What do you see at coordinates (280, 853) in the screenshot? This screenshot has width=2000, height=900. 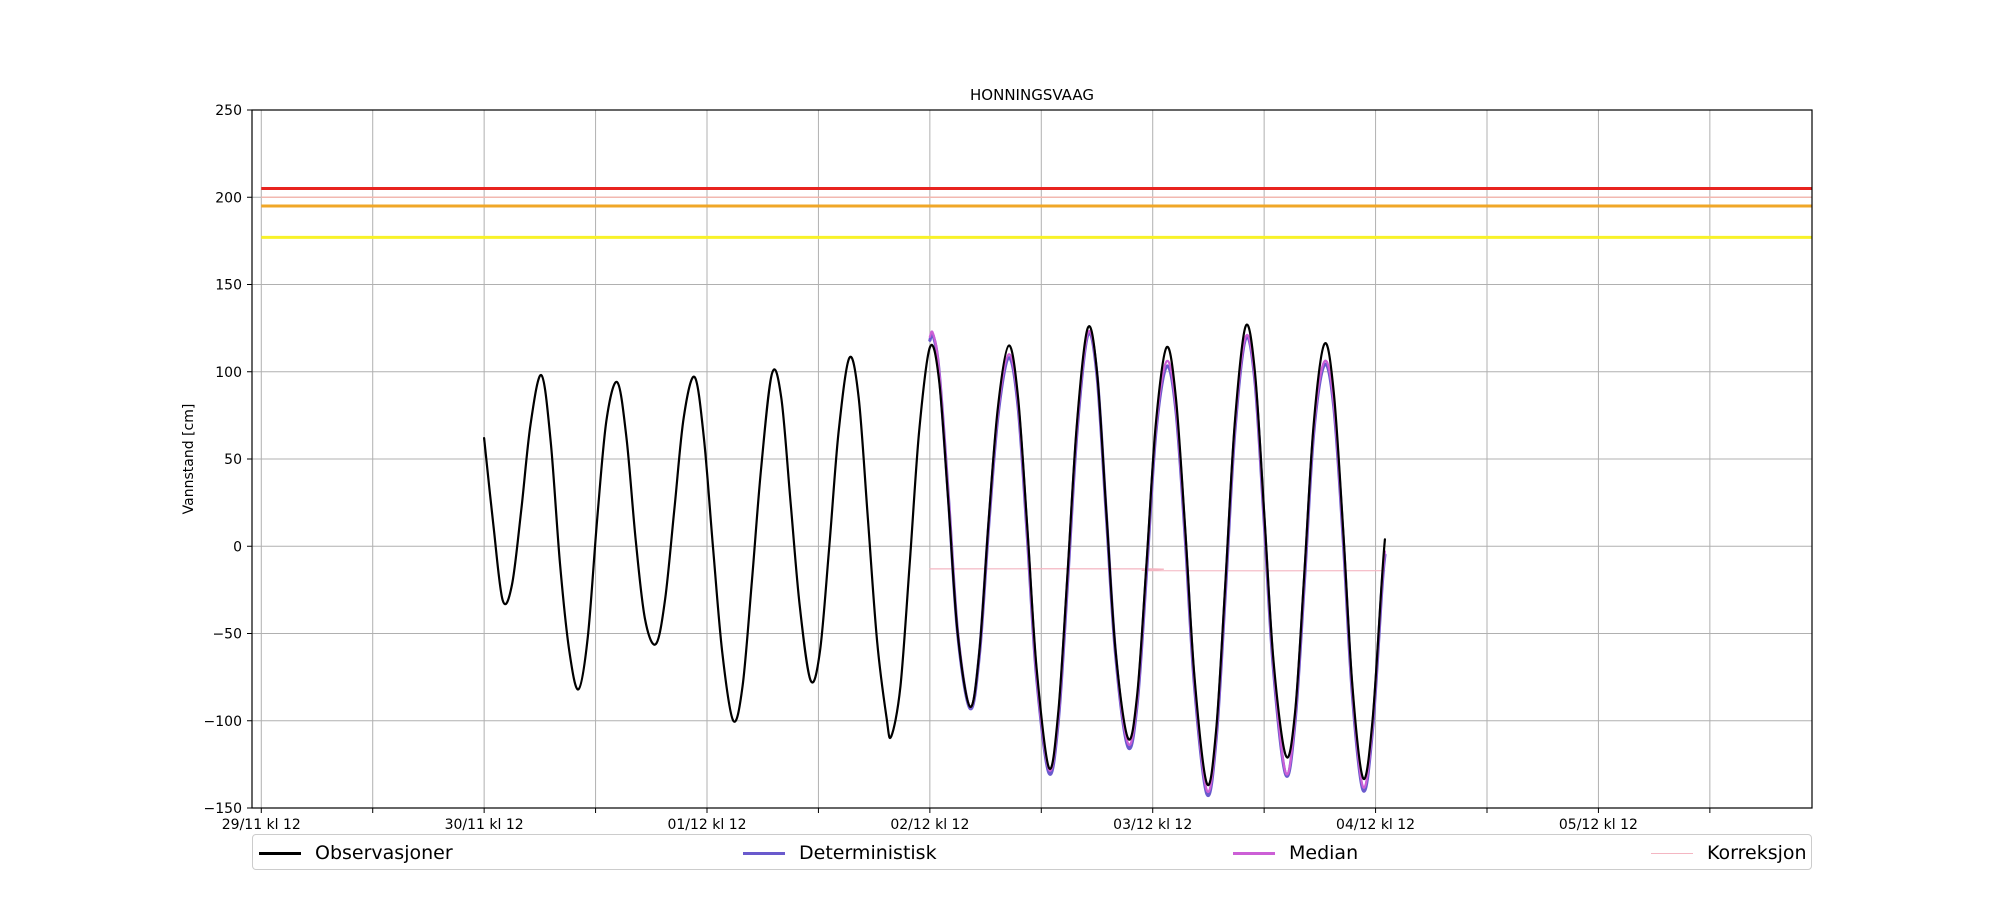 I see `legend-swatch-observations` at bounding box center [280, 853].